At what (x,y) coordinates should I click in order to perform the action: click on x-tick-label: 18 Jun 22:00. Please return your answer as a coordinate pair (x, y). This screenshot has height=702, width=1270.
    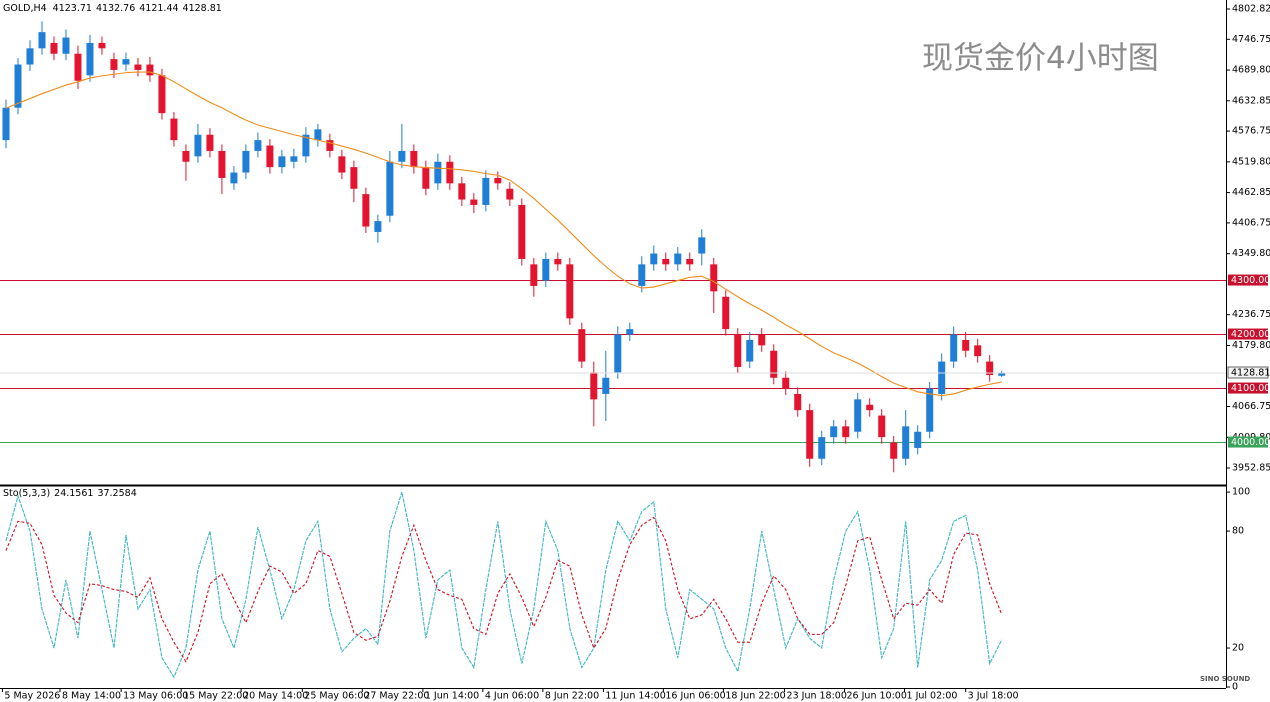
    Looking at the image, I should click on (755, 696).